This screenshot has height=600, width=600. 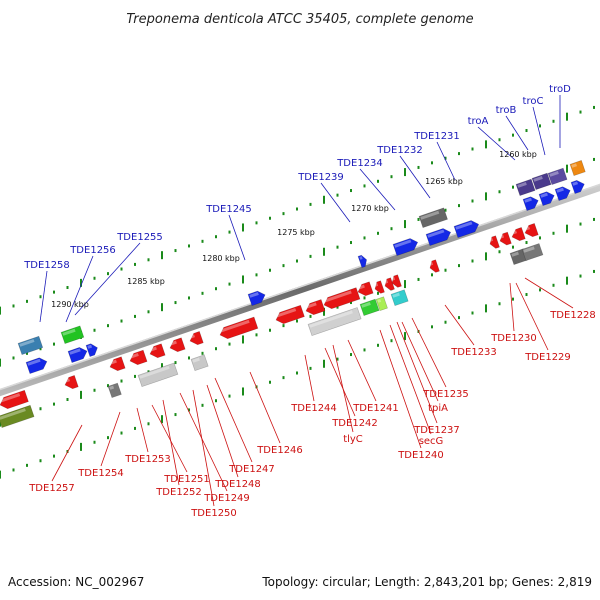 What do you see at coordinates (221, 258) in the screenshot?
I see `kbp-label: 1280 kbp` at bounding box center [221, 258].